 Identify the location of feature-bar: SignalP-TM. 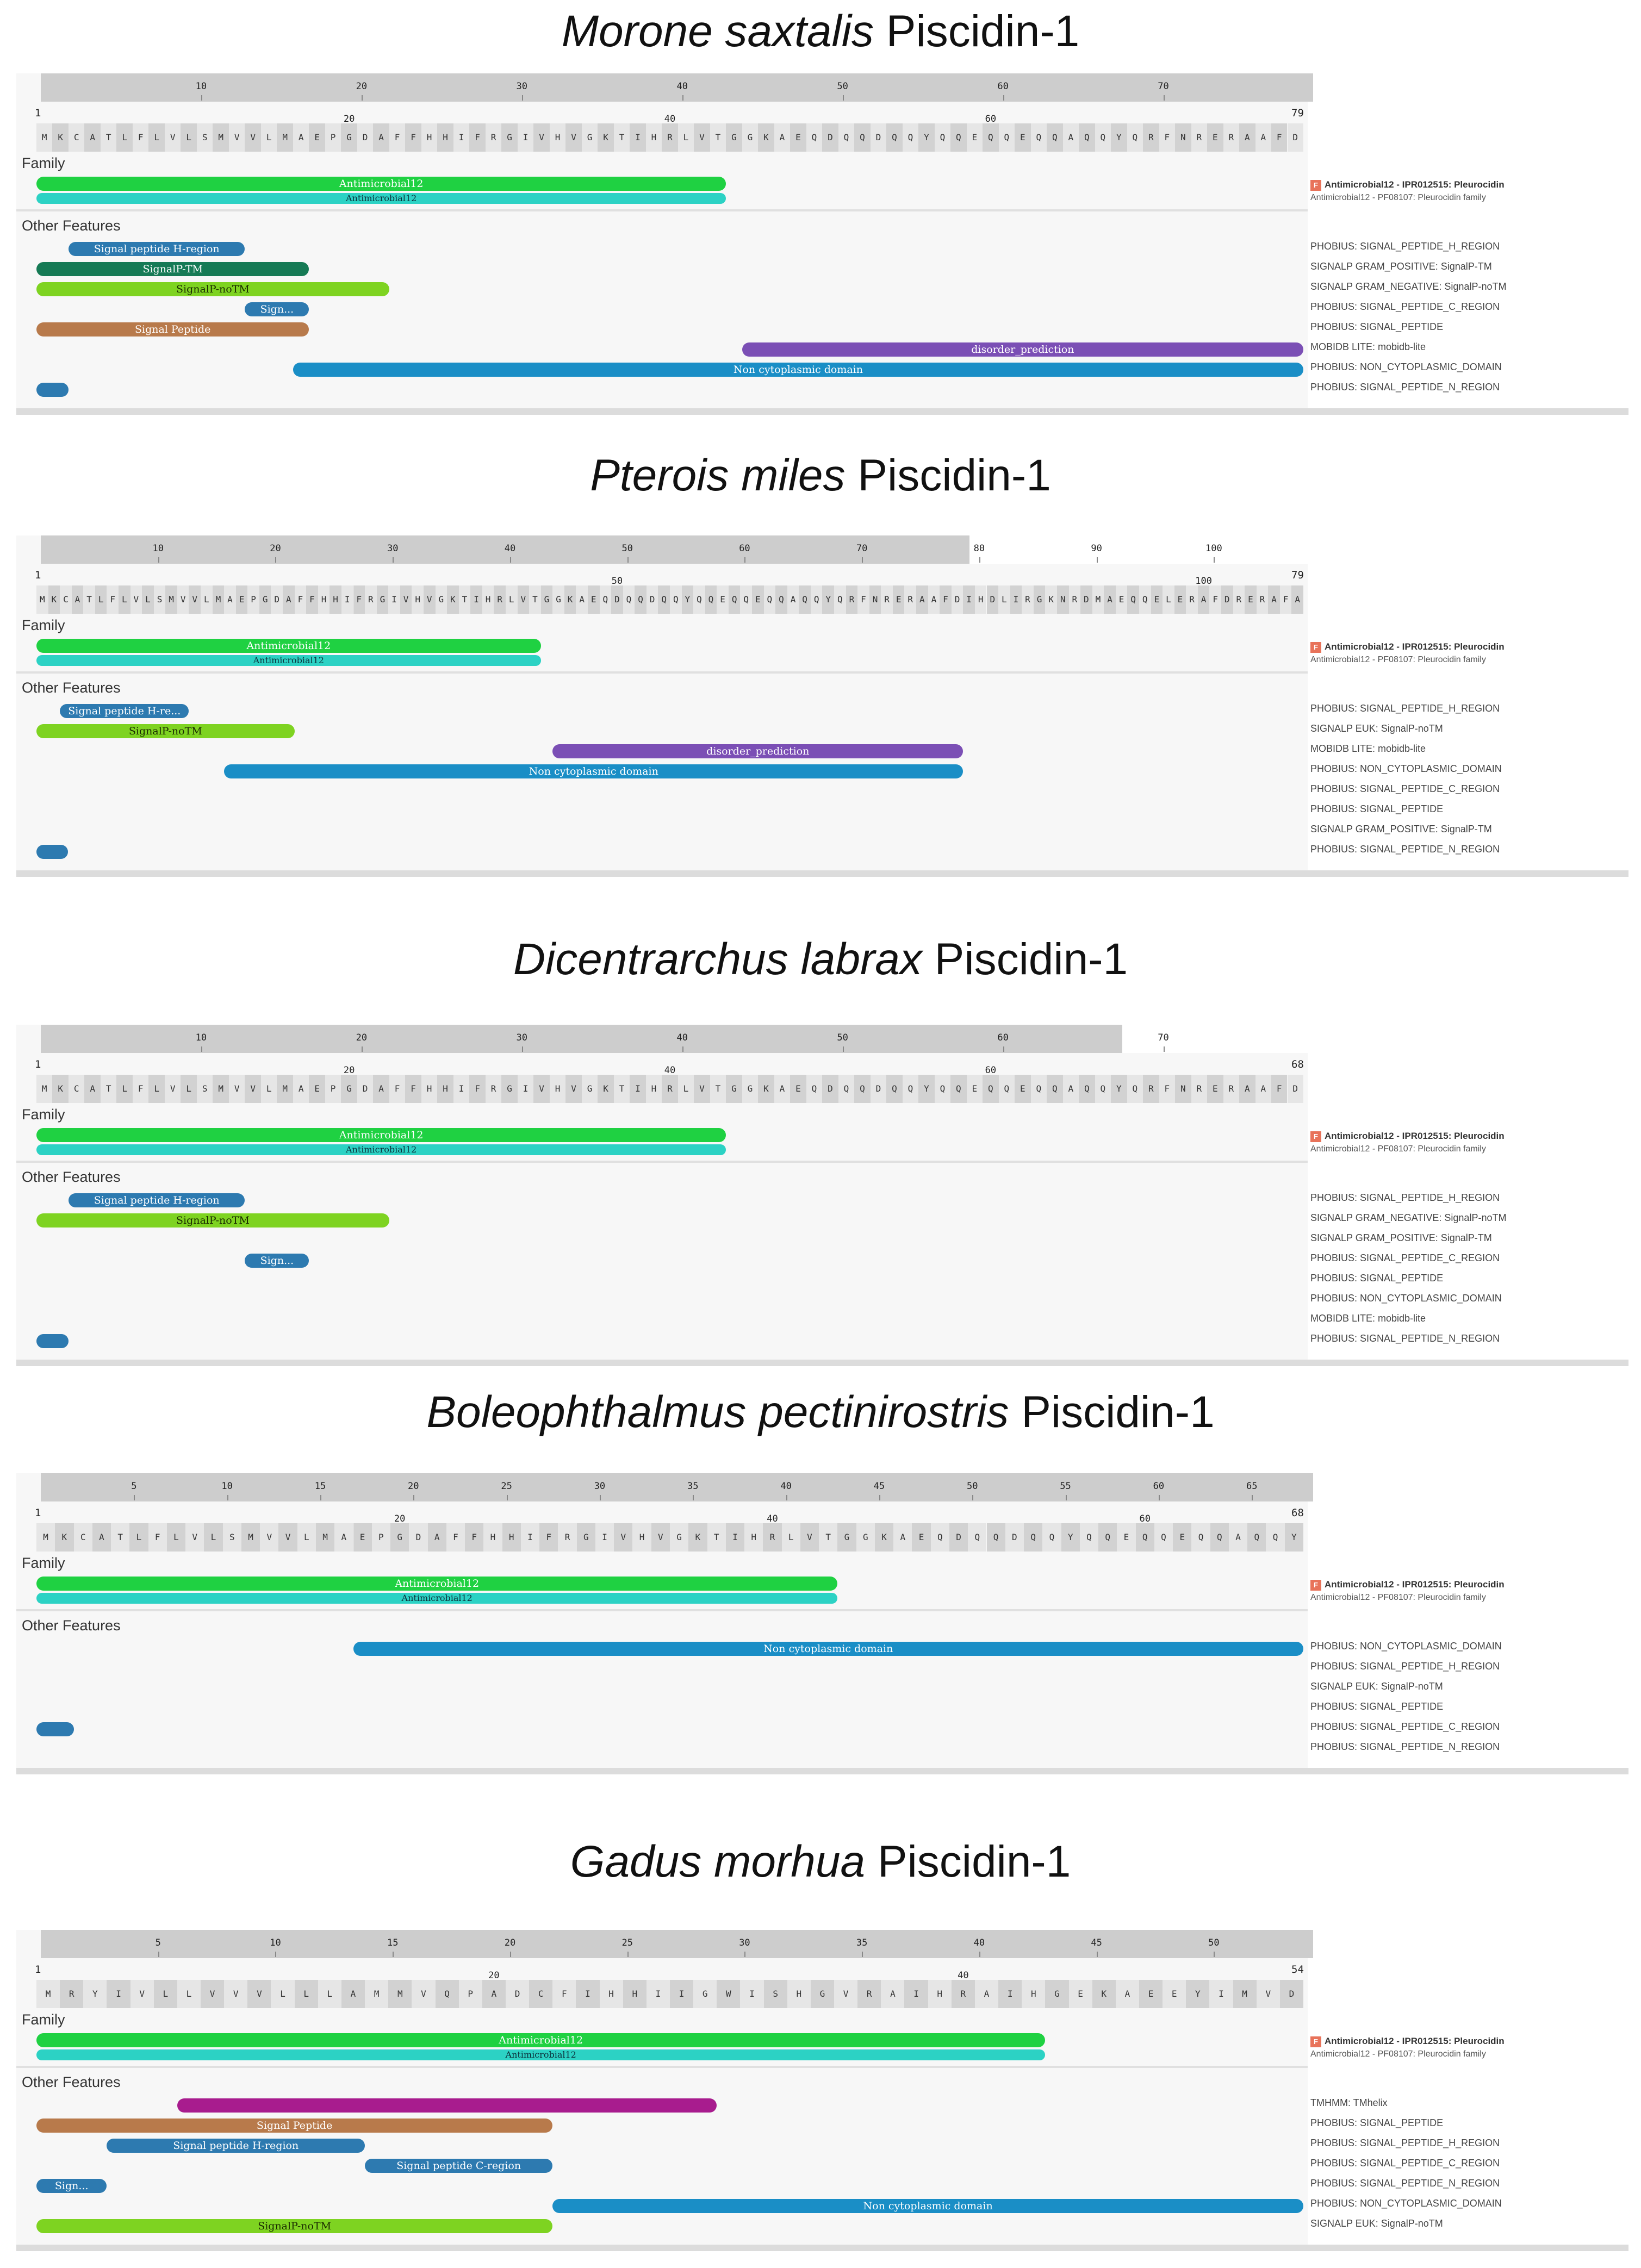
(172, 269).